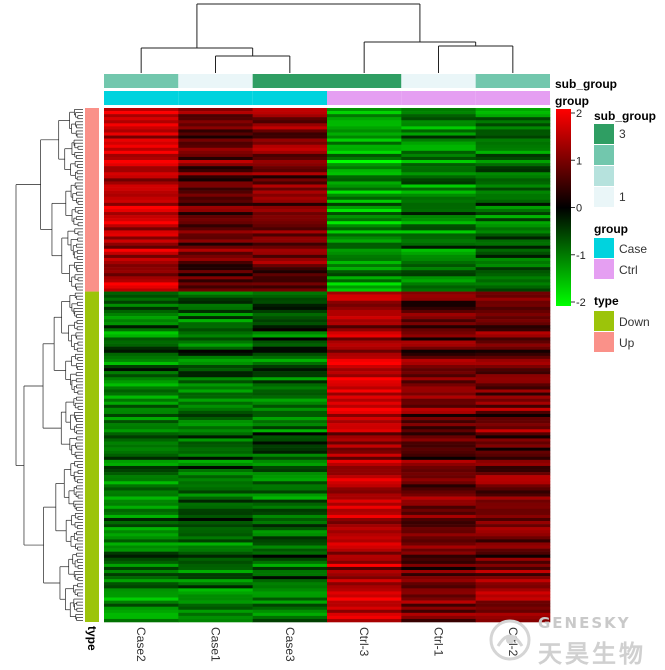 The width and height of the screenshot is (665, 670). What do you see at coordinates (622, 197) in the screenshot?
I see `sub-group-legend-label-low: 1` at bounding box center [622, 197].